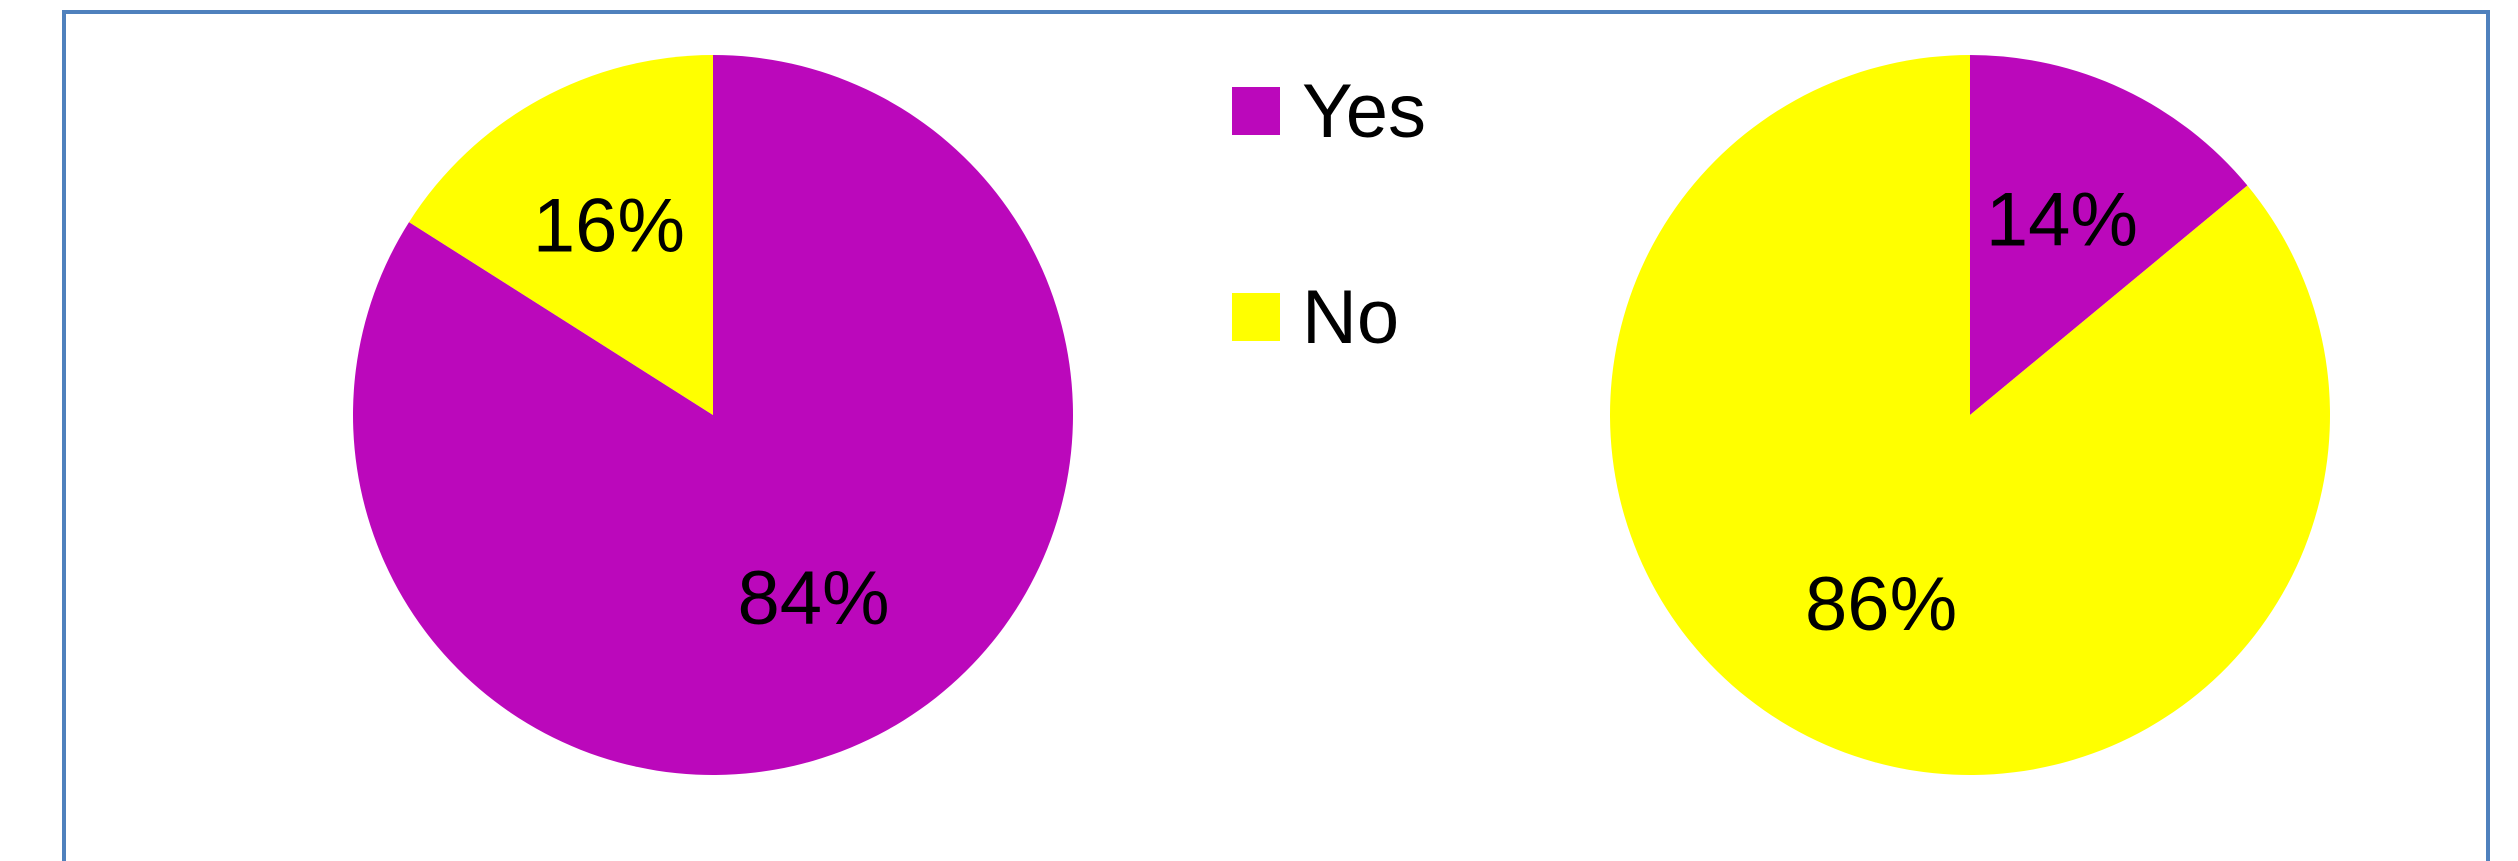  What do you see at coordinates (1364, 111) in the screenshot?
I see `legend-label-yes: Yes` at bounding box center [1364, 111].